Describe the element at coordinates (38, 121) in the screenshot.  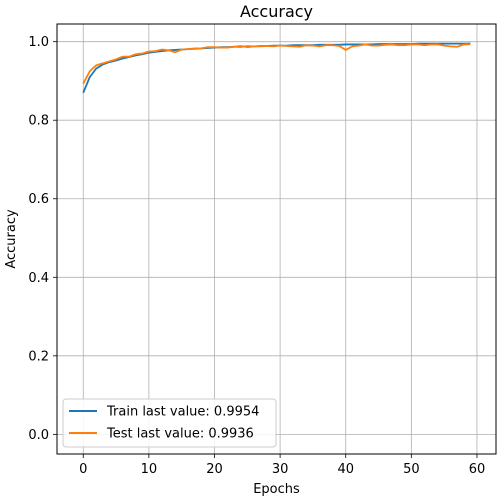
I see `y-tick-label: 0.8` at that location.